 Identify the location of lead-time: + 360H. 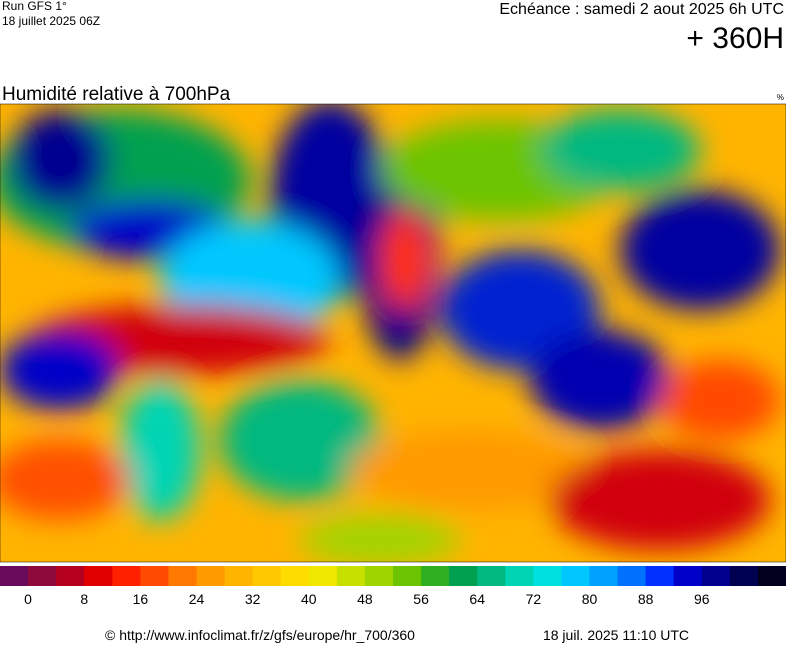
(735, 38).